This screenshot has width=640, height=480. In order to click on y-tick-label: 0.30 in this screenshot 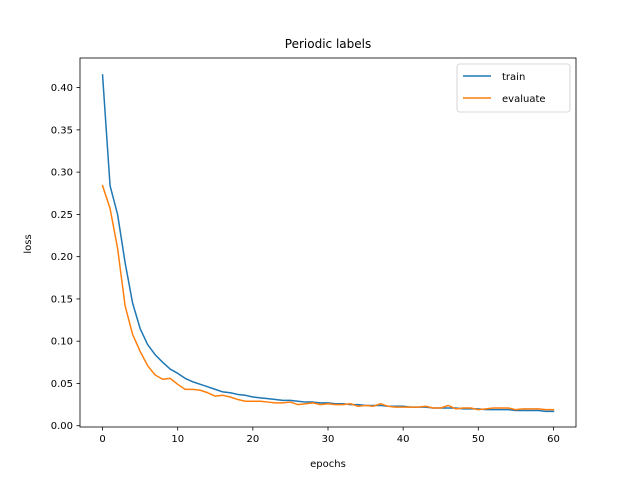, I will do `click(62, 173)`.